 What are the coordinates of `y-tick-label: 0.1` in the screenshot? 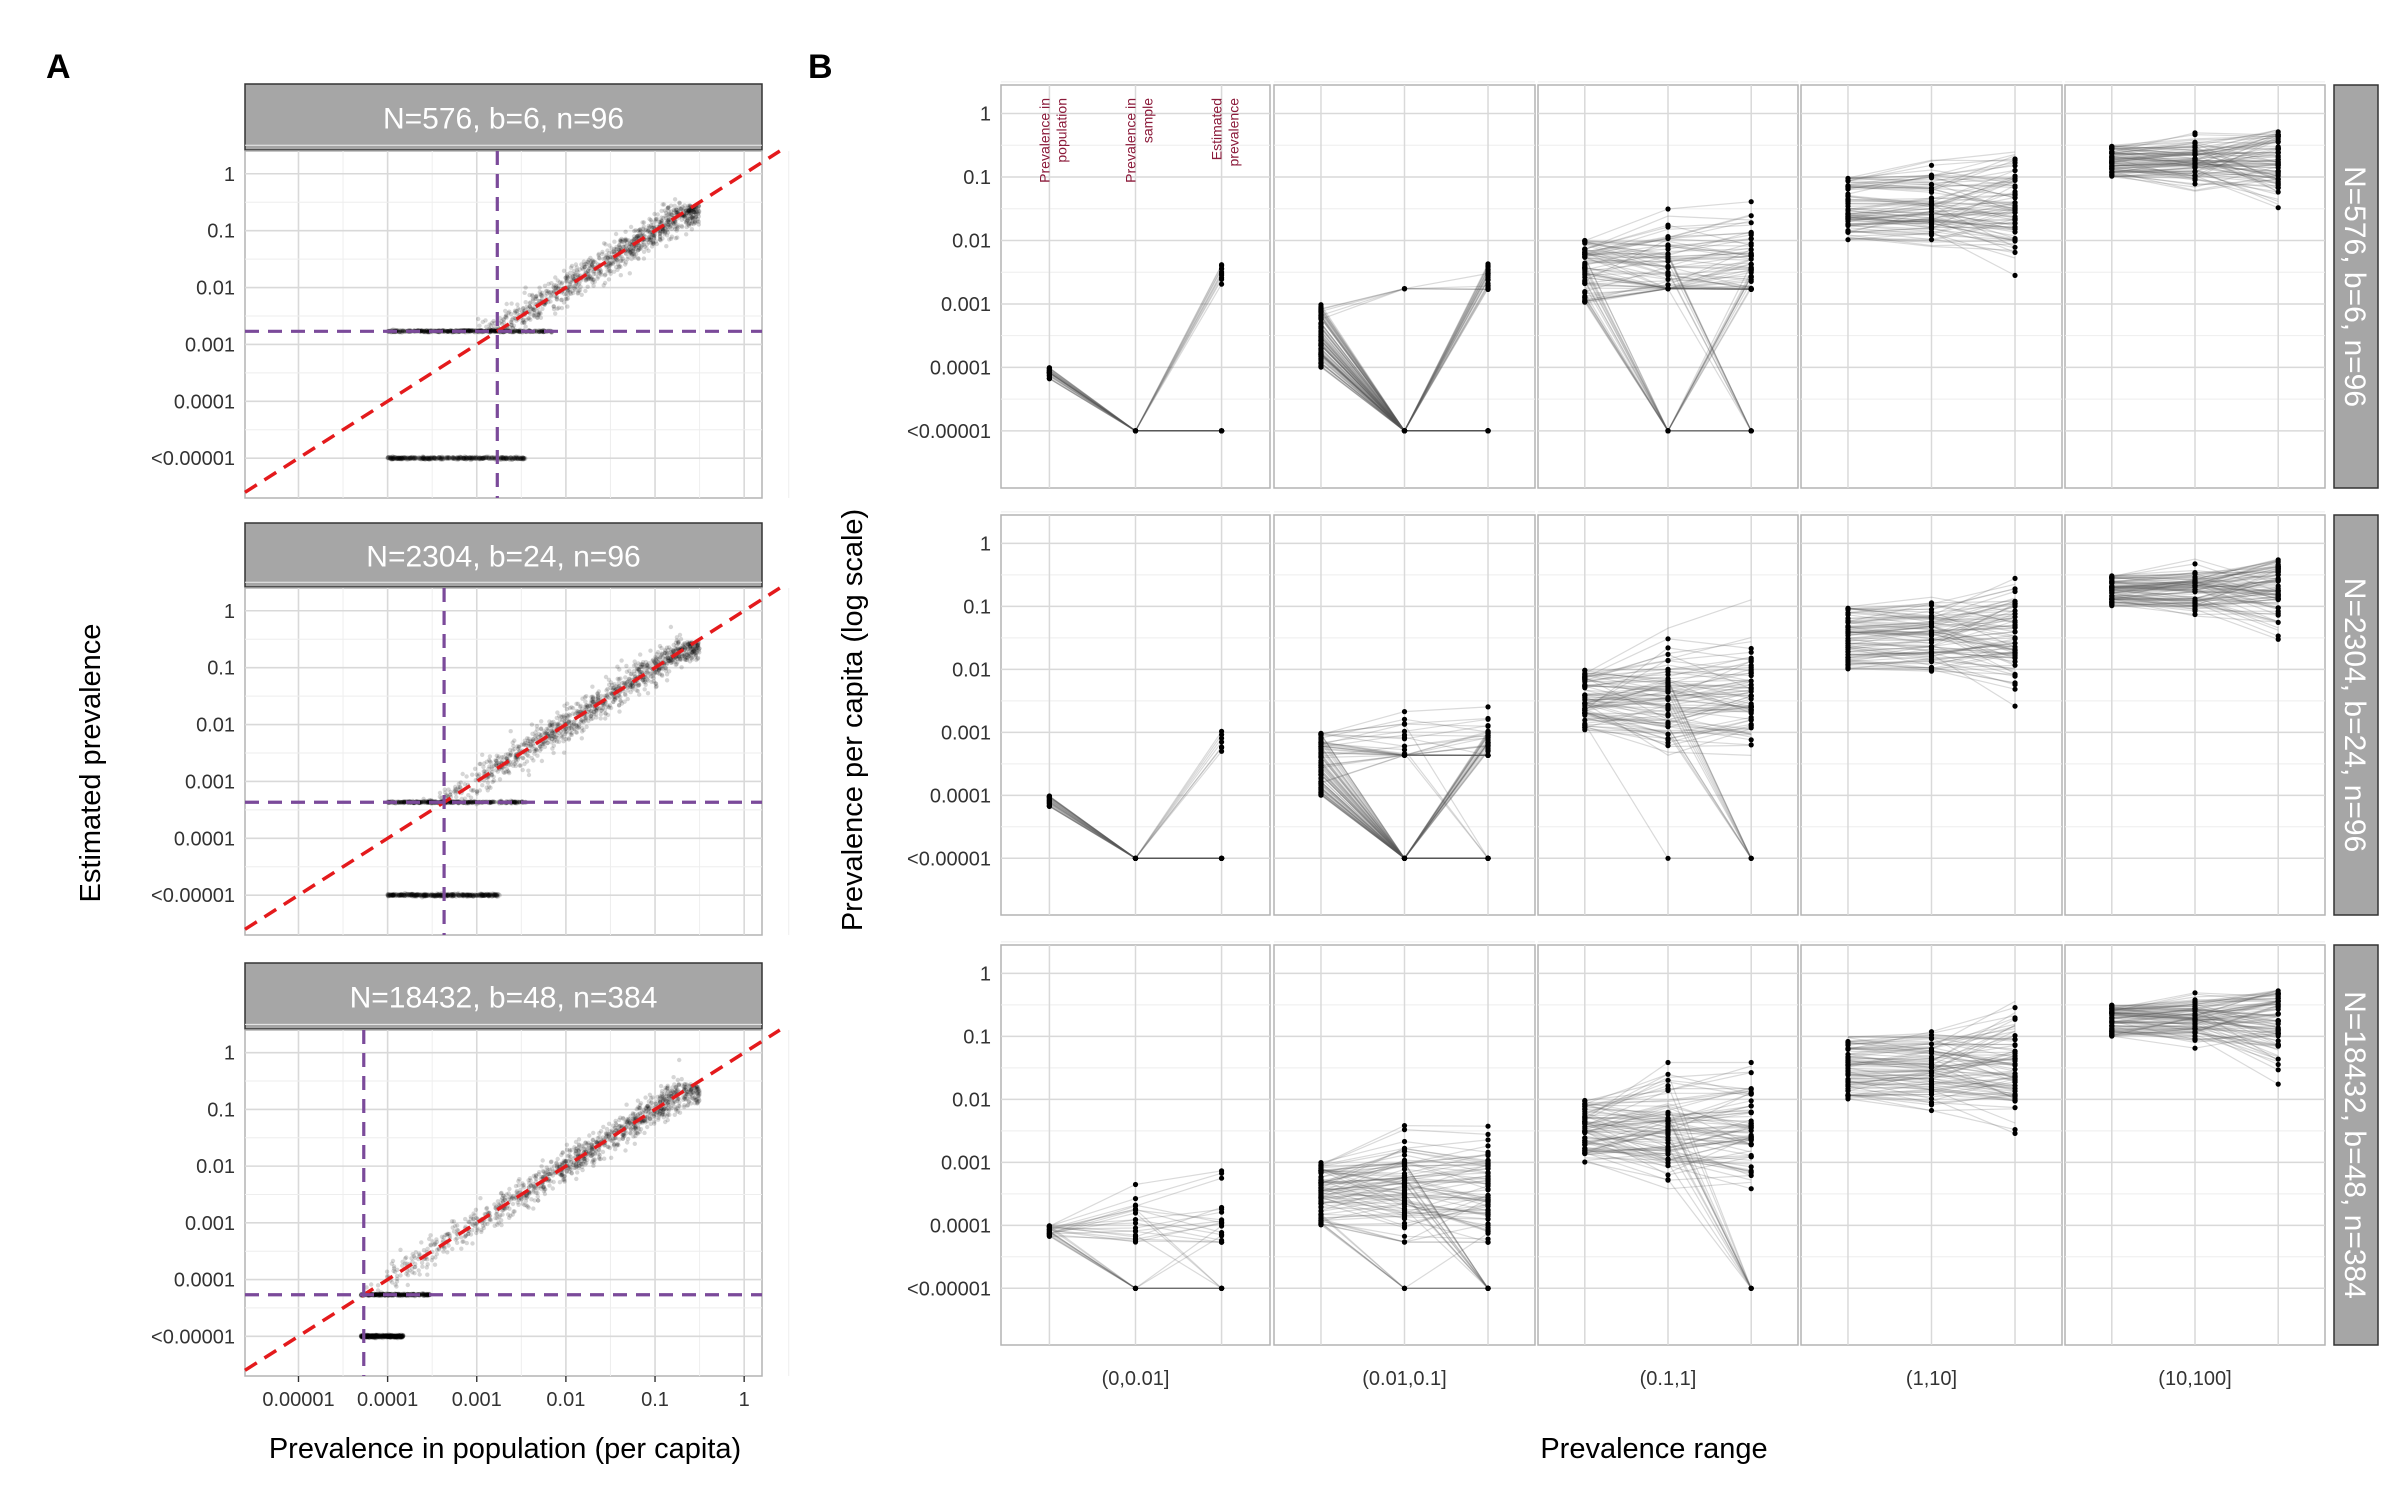 It's located at (221, 669).